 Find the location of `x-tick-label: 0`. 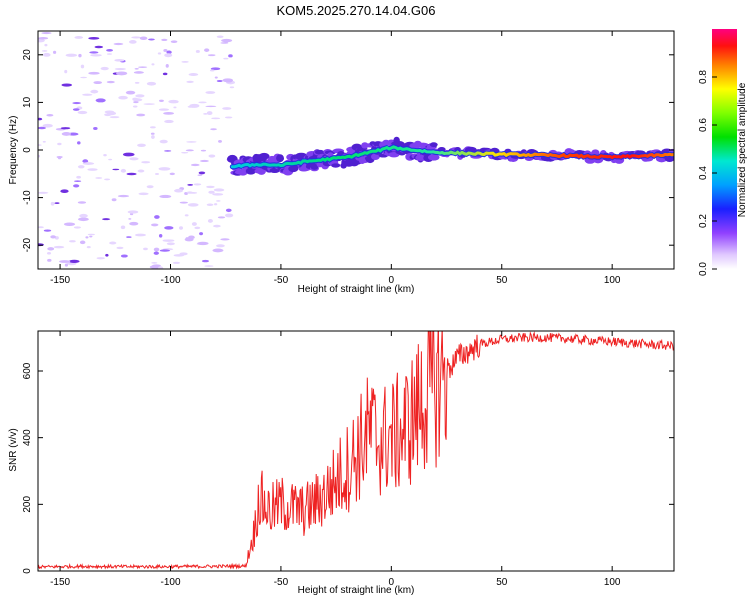

x-tick-label: 0 is located at coordinates (392, 280).